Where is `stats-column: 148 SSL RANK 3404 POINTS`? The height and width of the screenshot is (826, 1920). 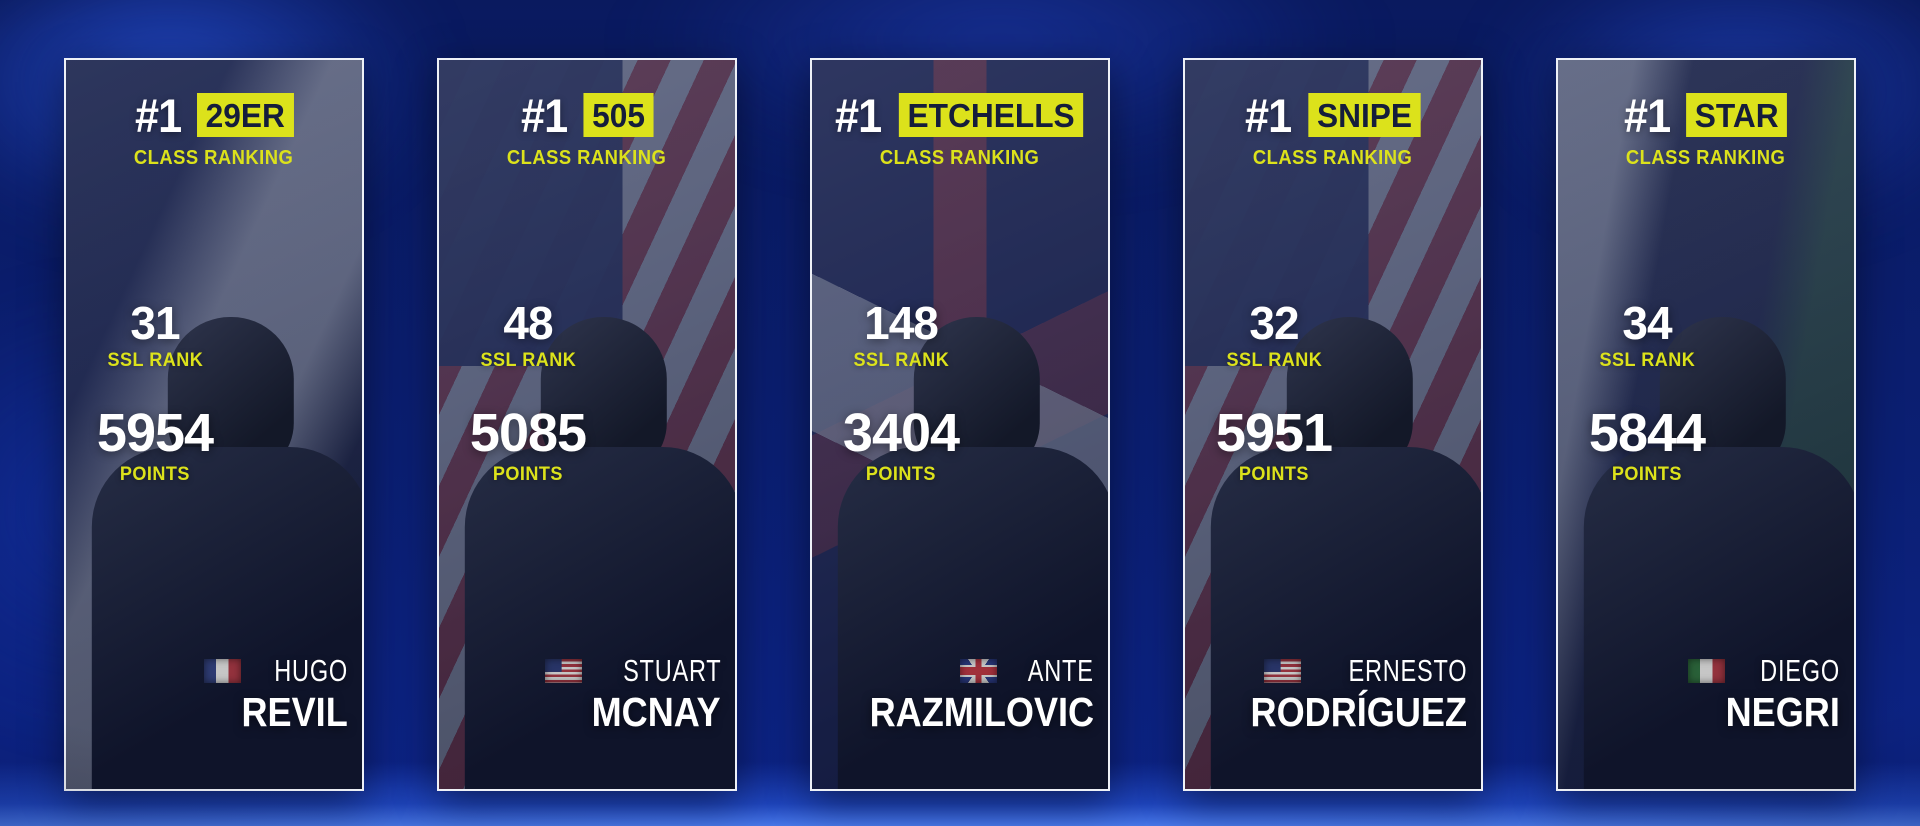 stats-column: 148 SSL RANK 3404 POINTS is located at coordinates (901, 393).